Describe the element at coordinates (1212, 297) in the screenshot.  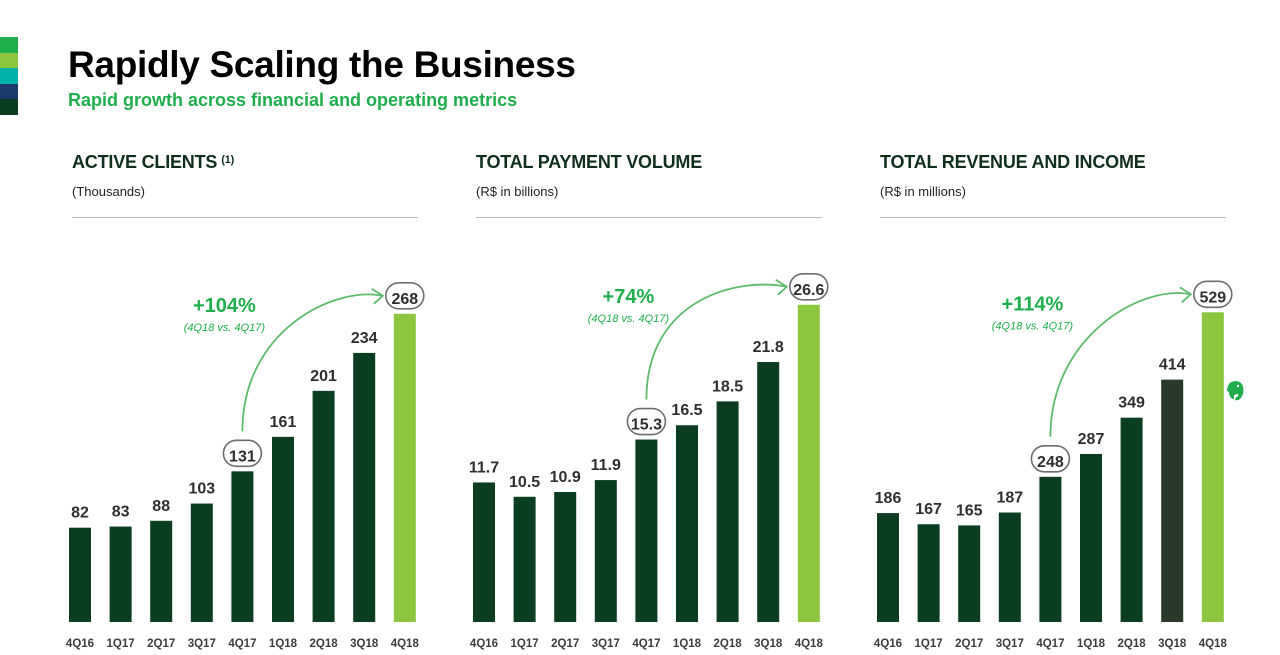
I see `value-label-4q18: 529` at that location.